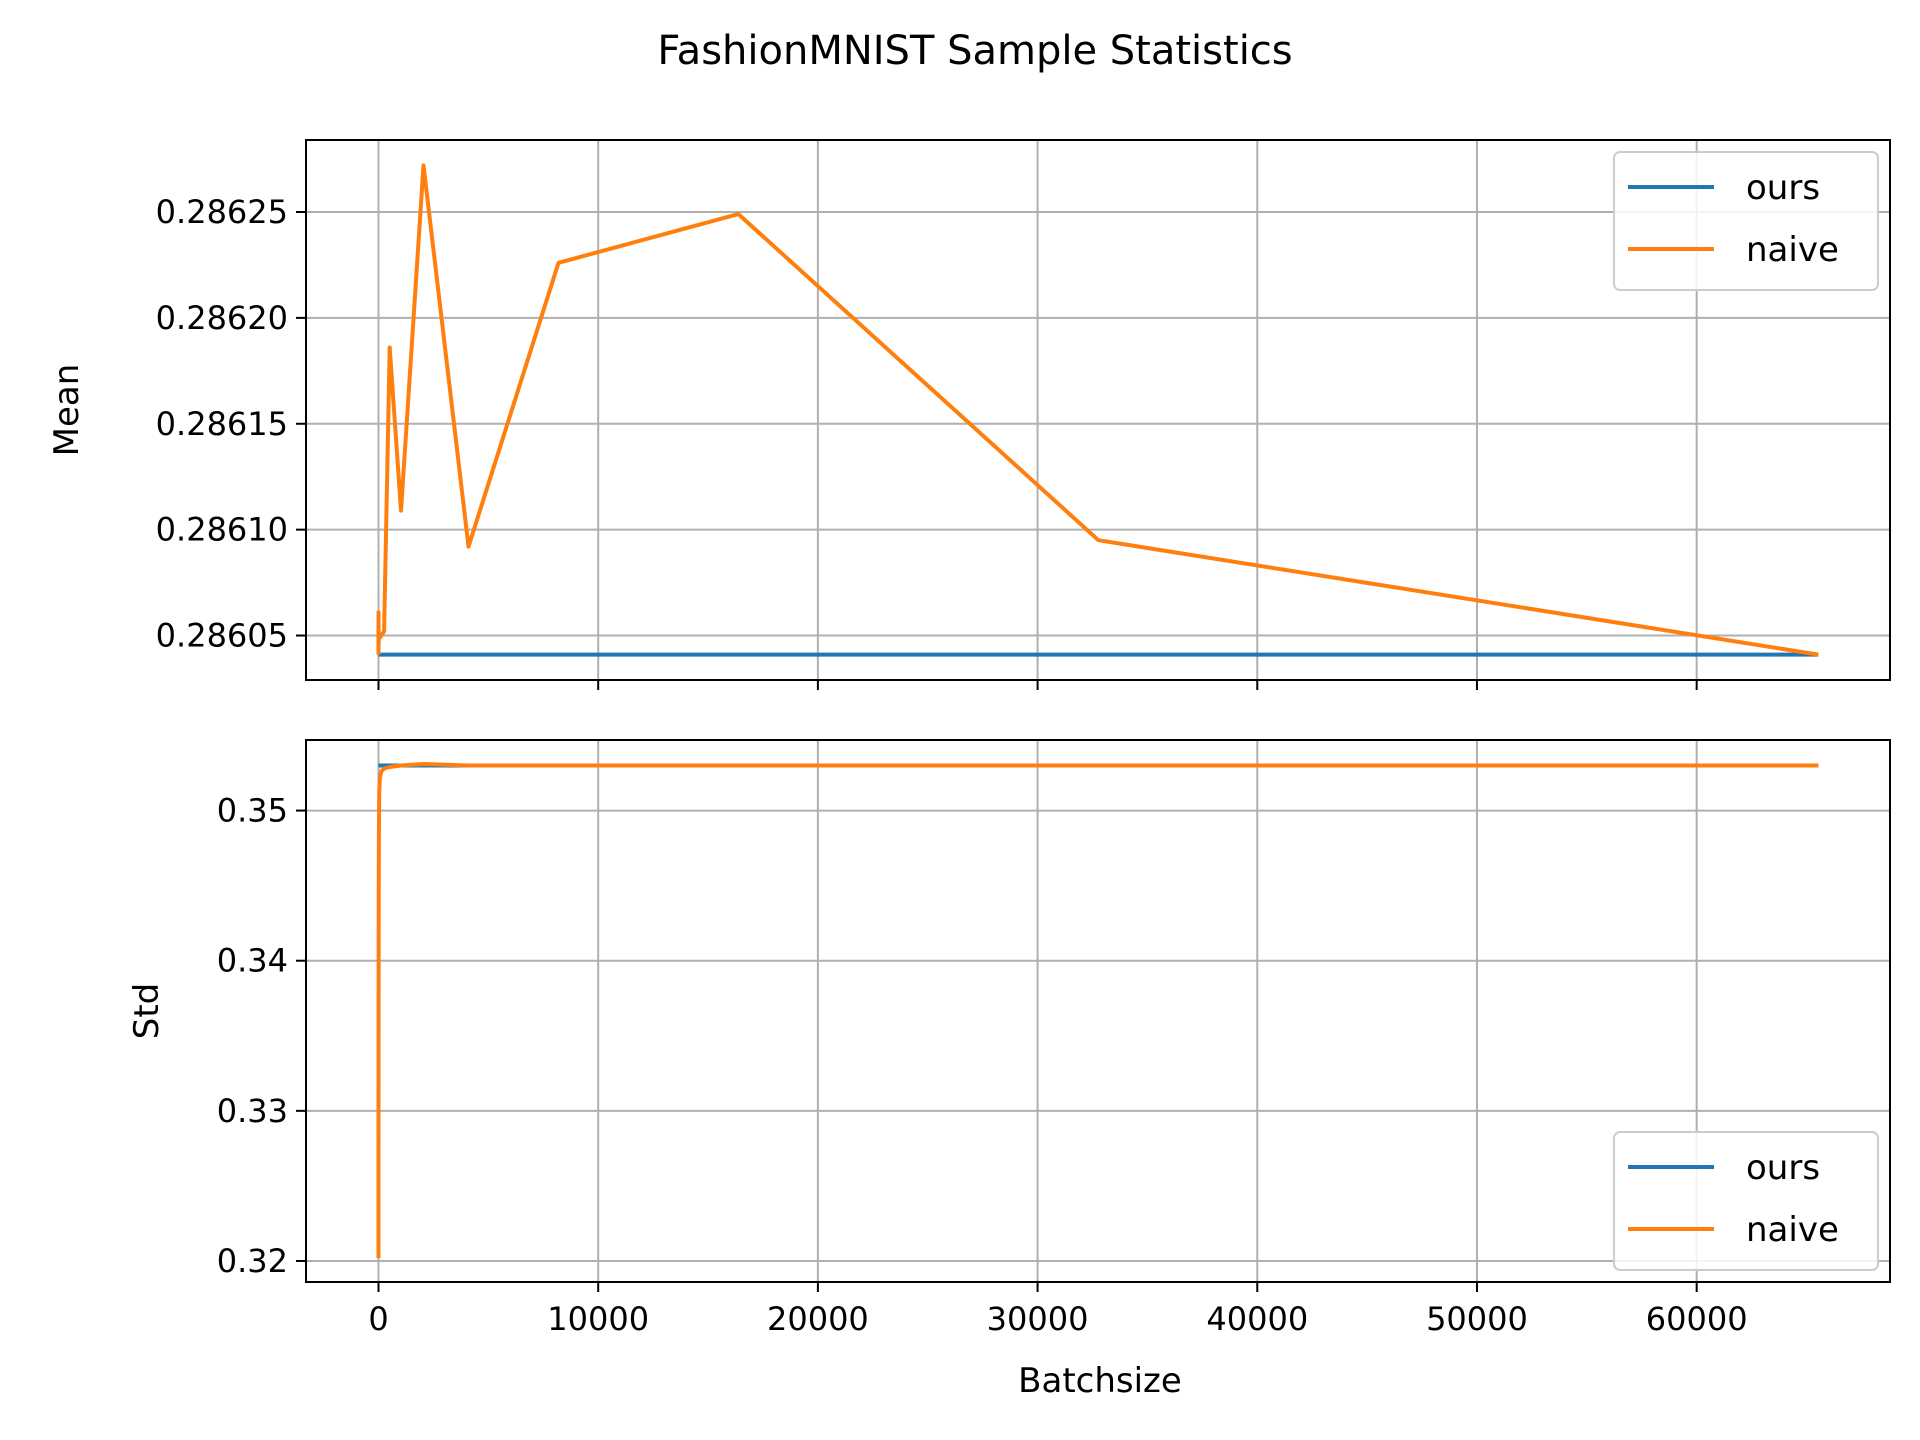 The width and height of the screenshot is (1920, 1440). Describe the element at coordinates (1477, 1319) in the screenshot. I see `x-tick-label: 50000` at that location.